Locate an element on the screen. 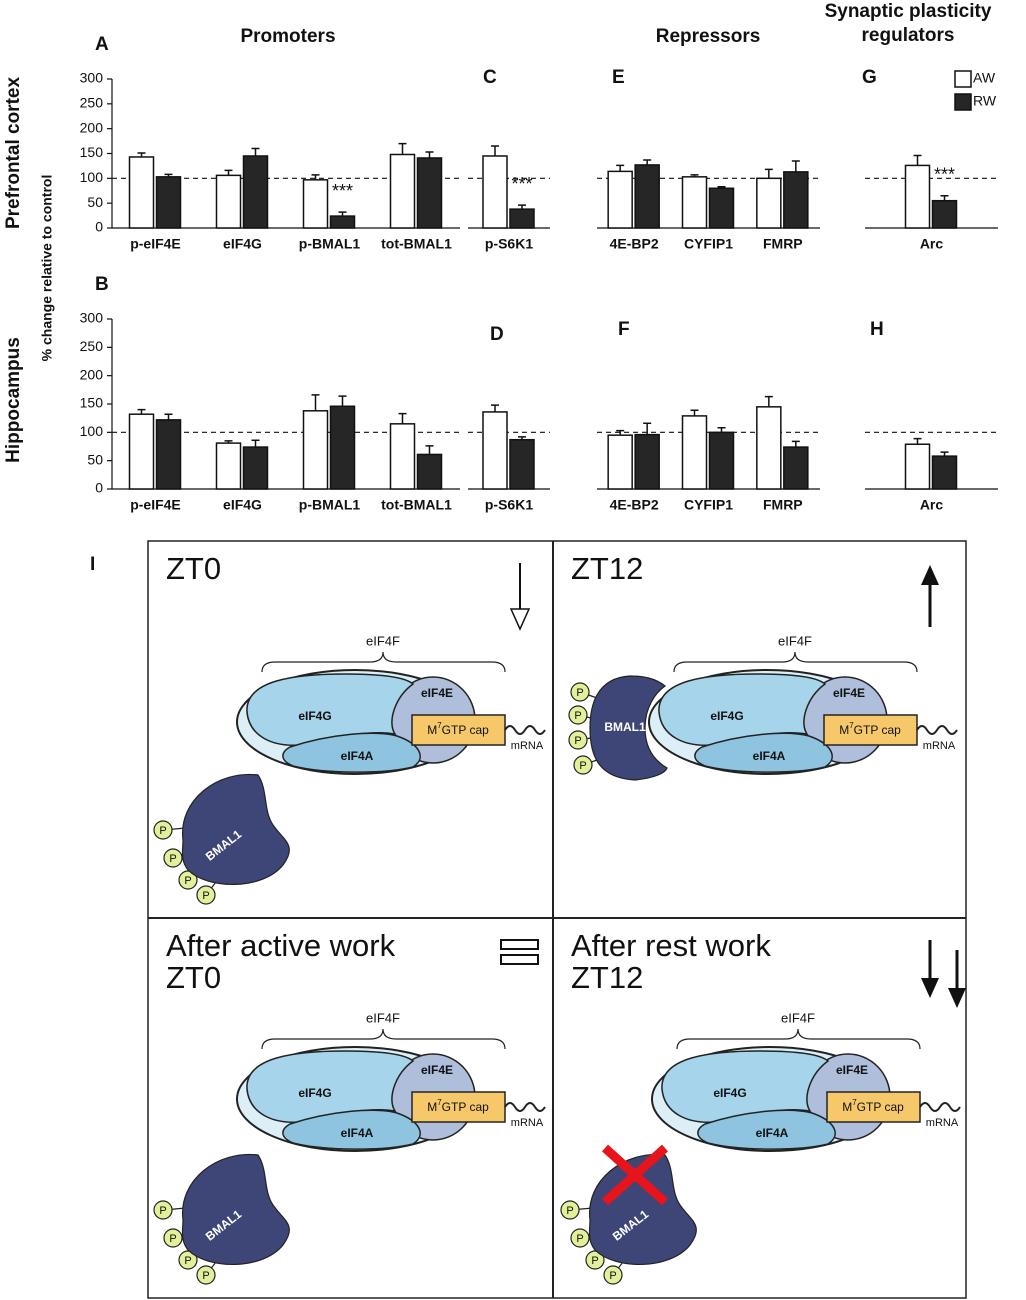 Image resolution: width=1026 pixels, height=1300 pixels. eif4g-label: eIF4G is located at coordinates (314, 716).